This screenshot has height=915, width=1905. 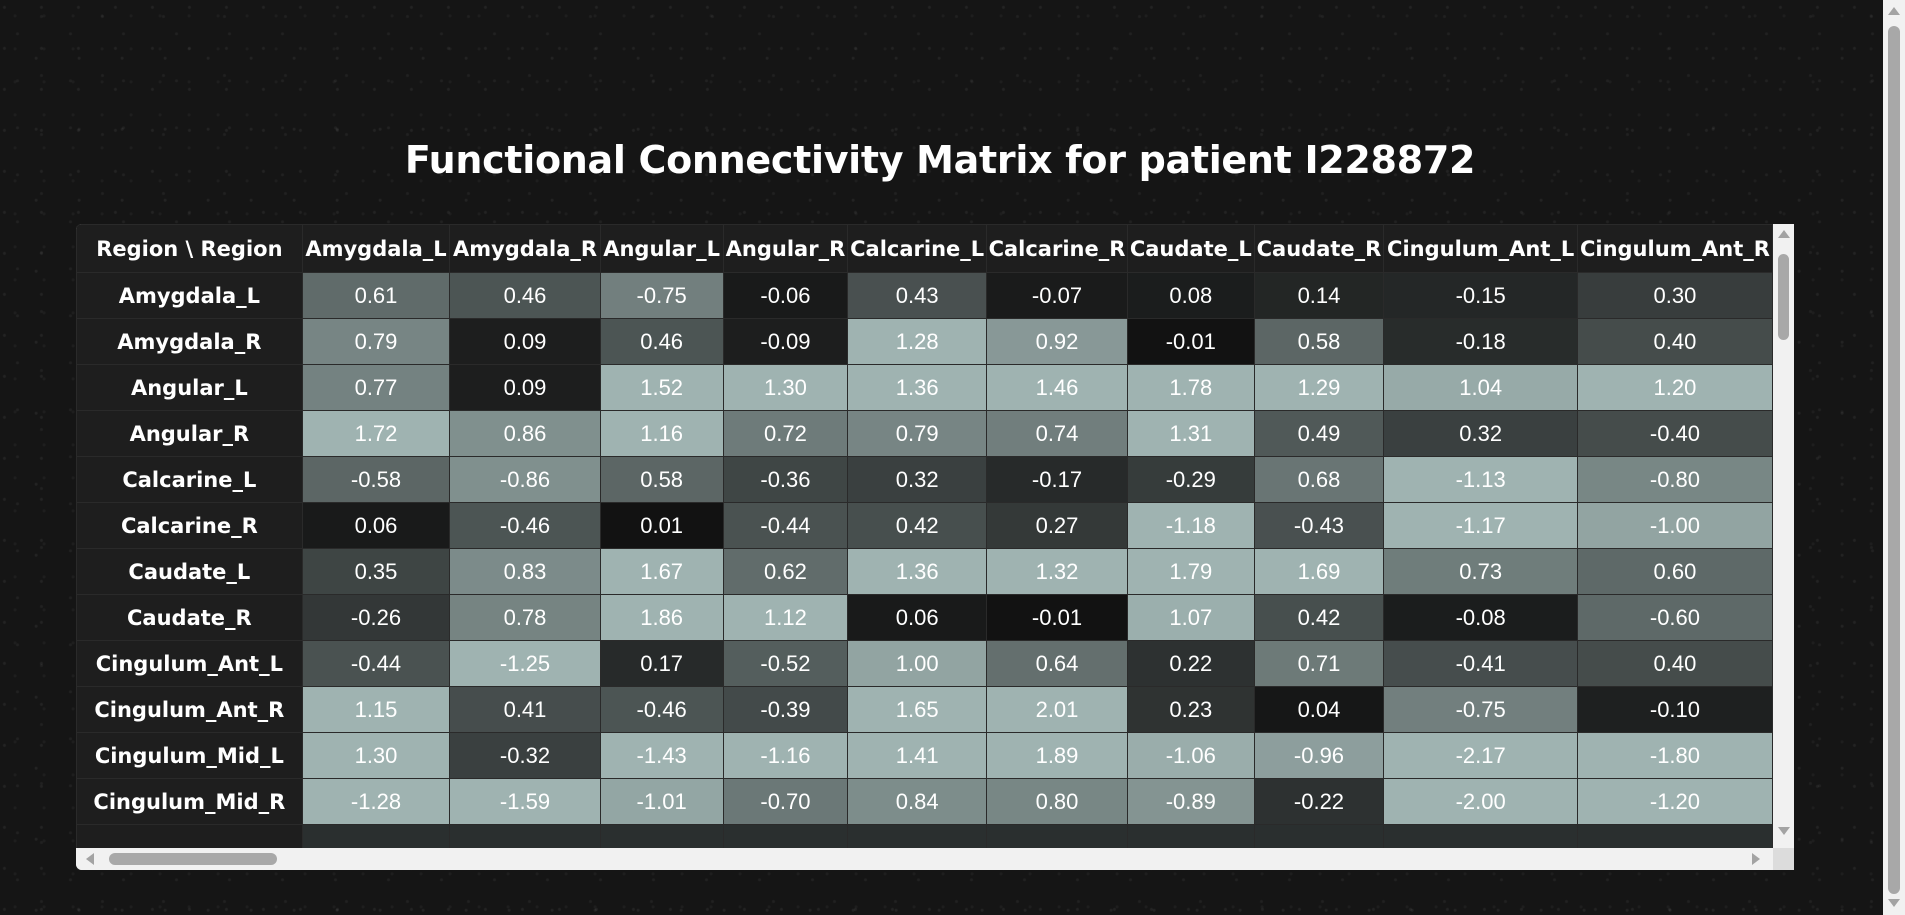 What do you see at coordinates (1674, 525) in the screenshot?
I see `matrix-cell: -1.00` at bounding box center [1674, 525].